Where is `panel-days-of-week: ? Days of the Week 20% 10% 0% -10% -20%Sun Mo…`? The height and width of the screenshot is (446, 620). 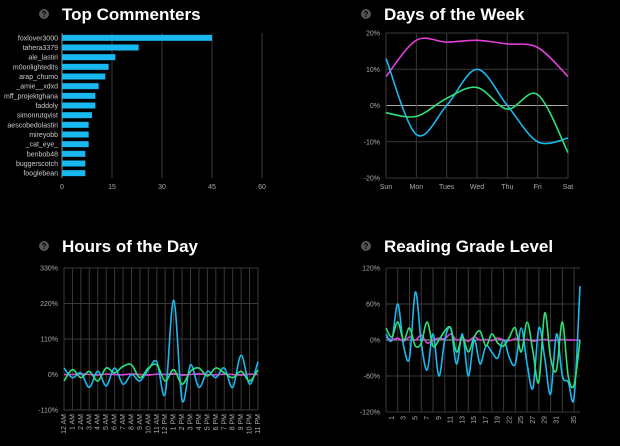 panel-days-of-week: ? Days of the Week 20% 10% 0% -10% -20%Sun Mo… is located at coordinates (467, 98).